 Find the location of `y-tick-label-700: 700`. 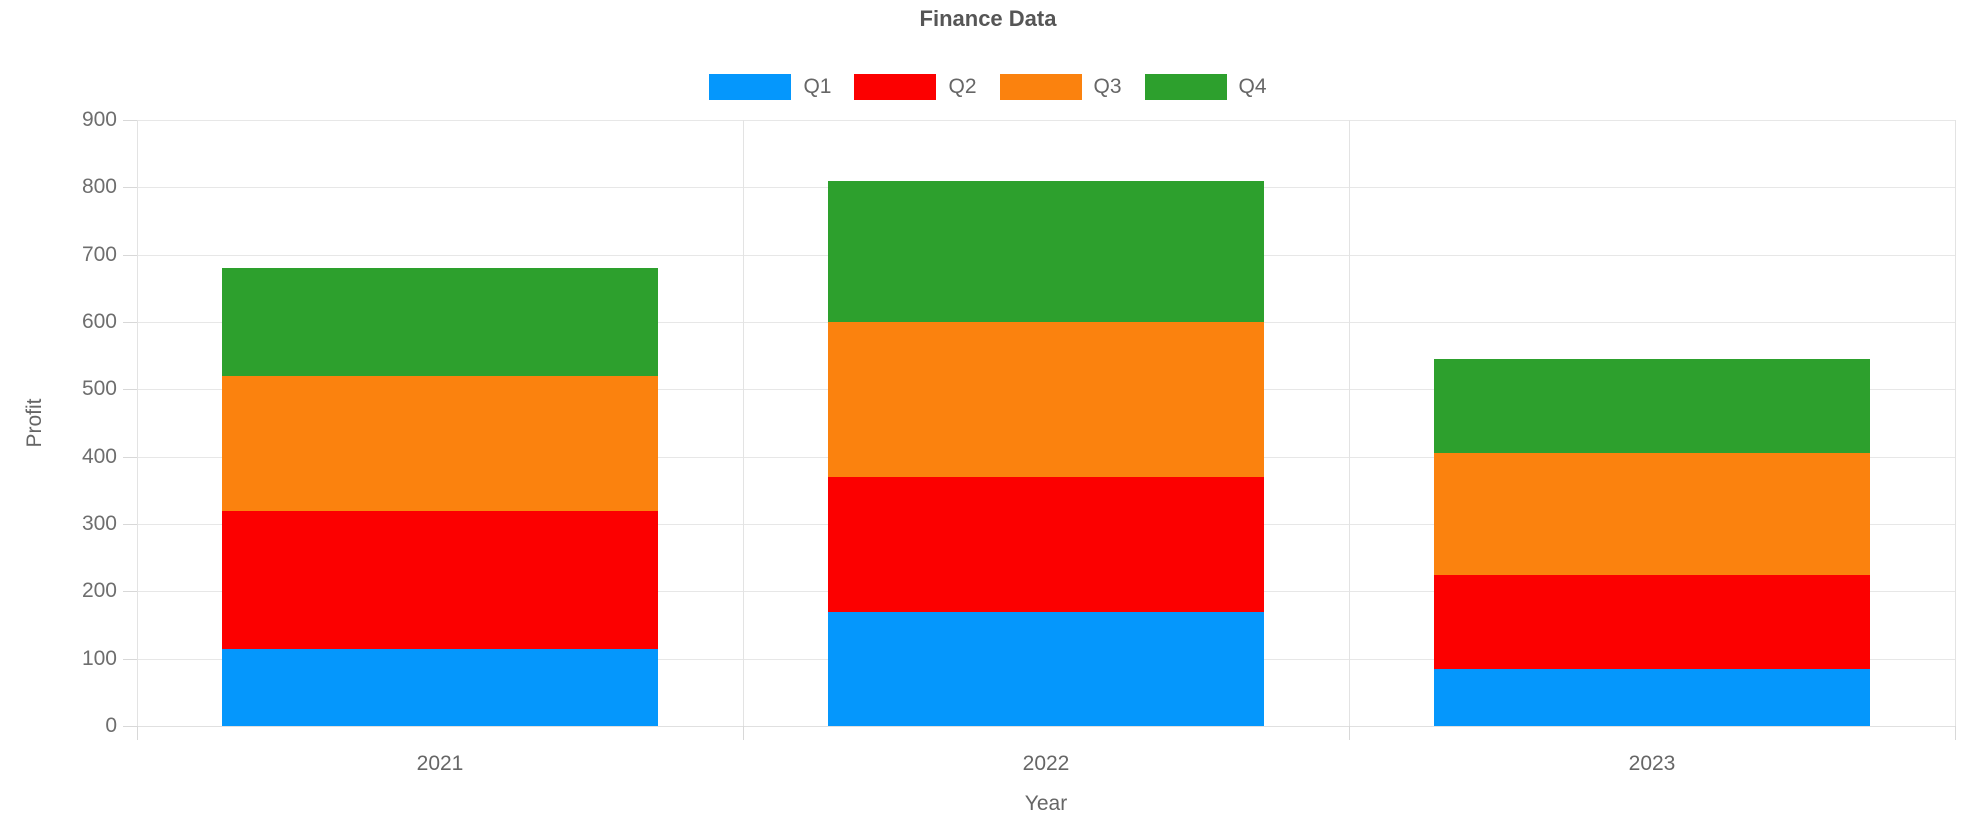

y-tick-label-700: 700 is located at coordinates (99, 254).